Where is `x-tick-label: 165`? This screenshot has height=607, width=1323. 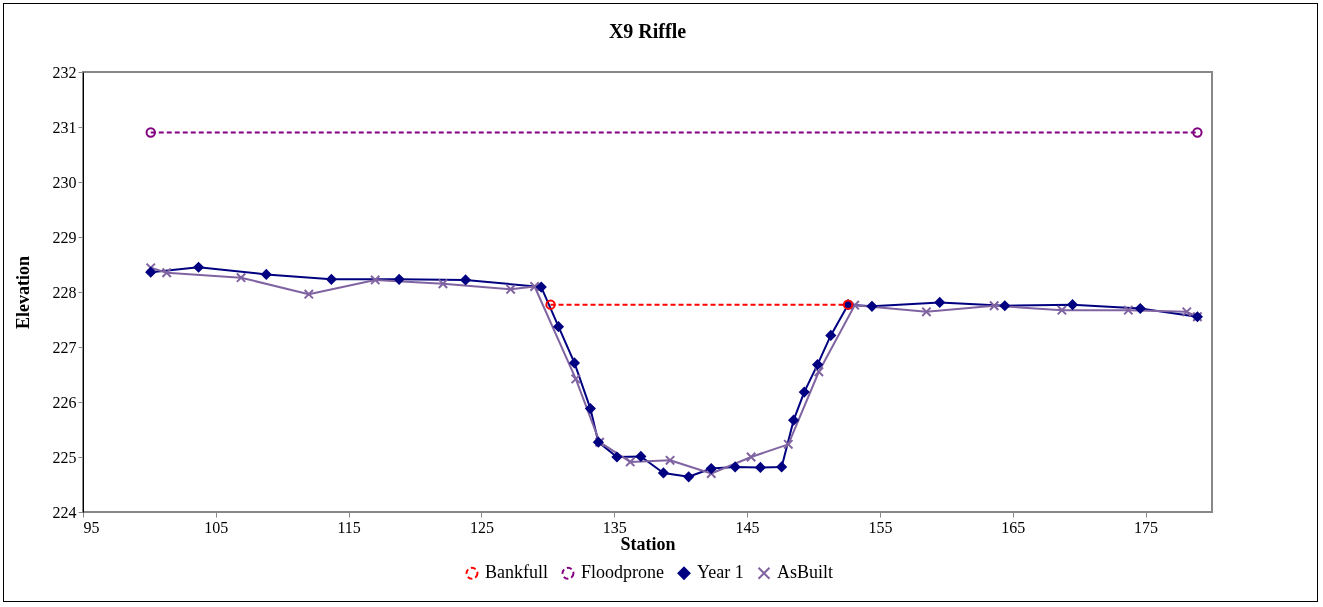
x-tick-label: 165 is located at coordinates (1013, 527).